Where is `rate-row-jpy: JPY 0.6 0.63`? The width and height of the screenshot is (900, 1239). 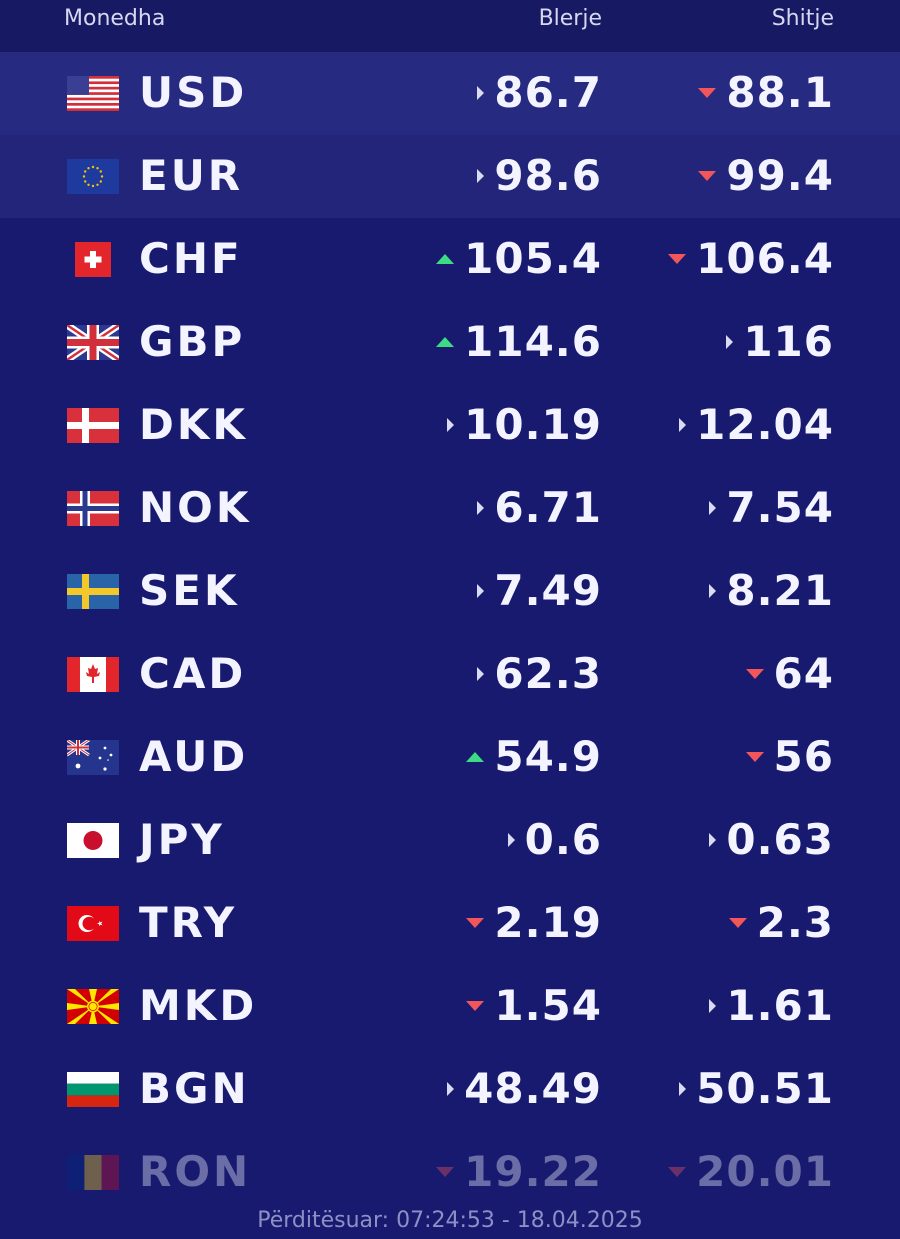
rate-row-jpy: JPY 0.6 0.63 is located at coordinates (450, 840).